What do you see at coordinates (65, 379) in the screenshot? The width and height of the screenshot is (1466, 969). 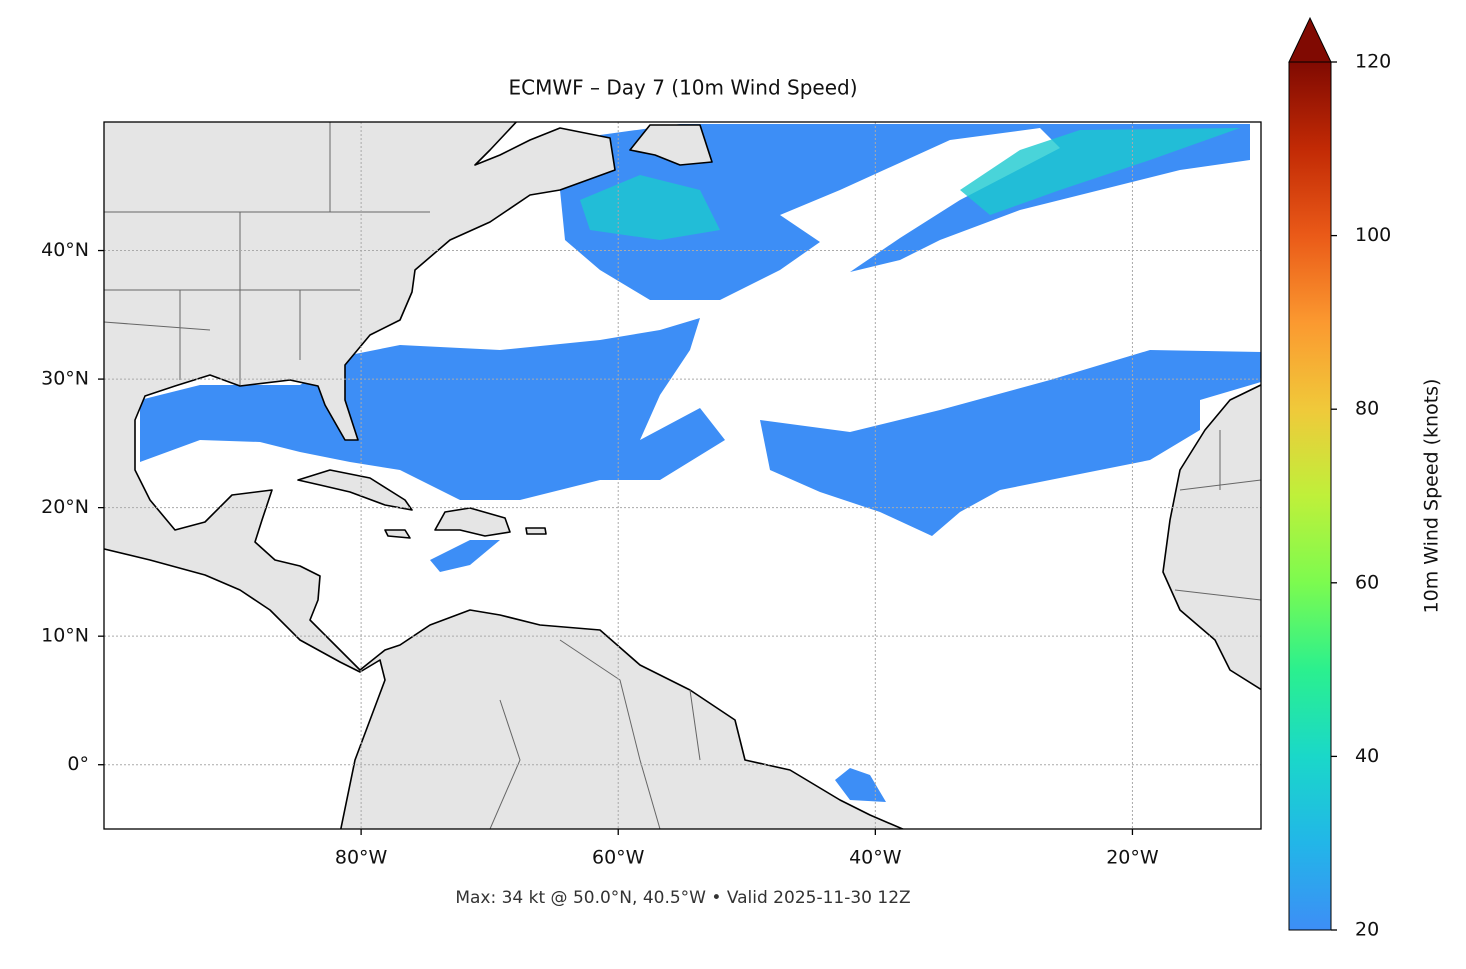 I see `y-tick-label: 30°N` at bounding box center [65, 379].